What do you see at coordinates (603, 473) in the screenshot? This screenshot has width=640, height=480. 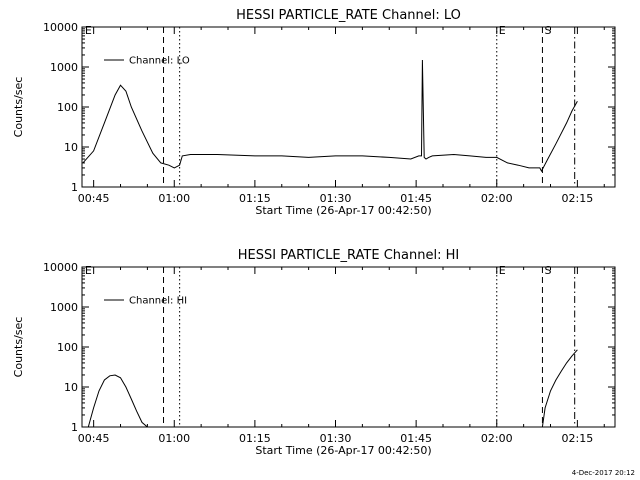 I see `plot-timestamp: 4-Dec-2017 20:12` at bounding box center [603, 473].